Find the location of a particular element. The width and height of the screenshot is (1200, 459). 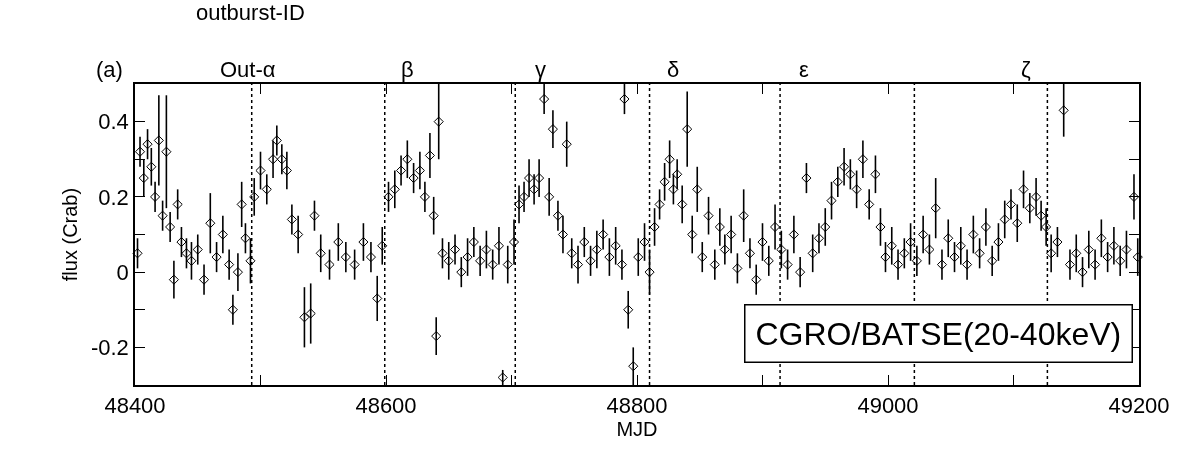

text: ζ is located at coordinates (1026, 69).